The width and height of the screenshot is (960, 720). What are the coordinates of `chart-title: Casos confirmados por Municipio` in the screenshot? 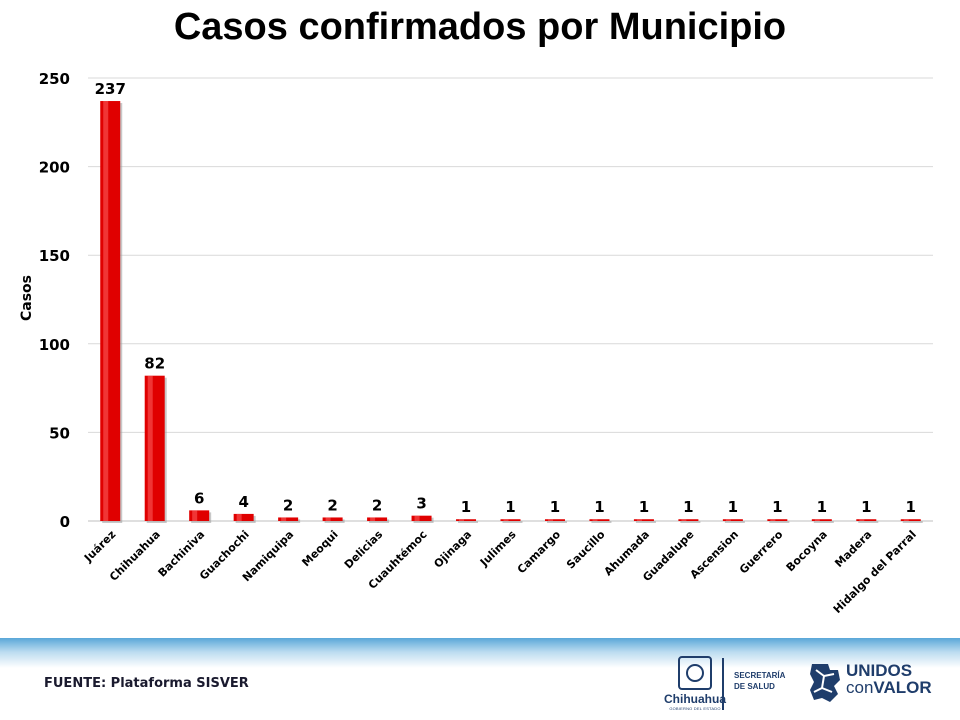 It's located at (480, 27).